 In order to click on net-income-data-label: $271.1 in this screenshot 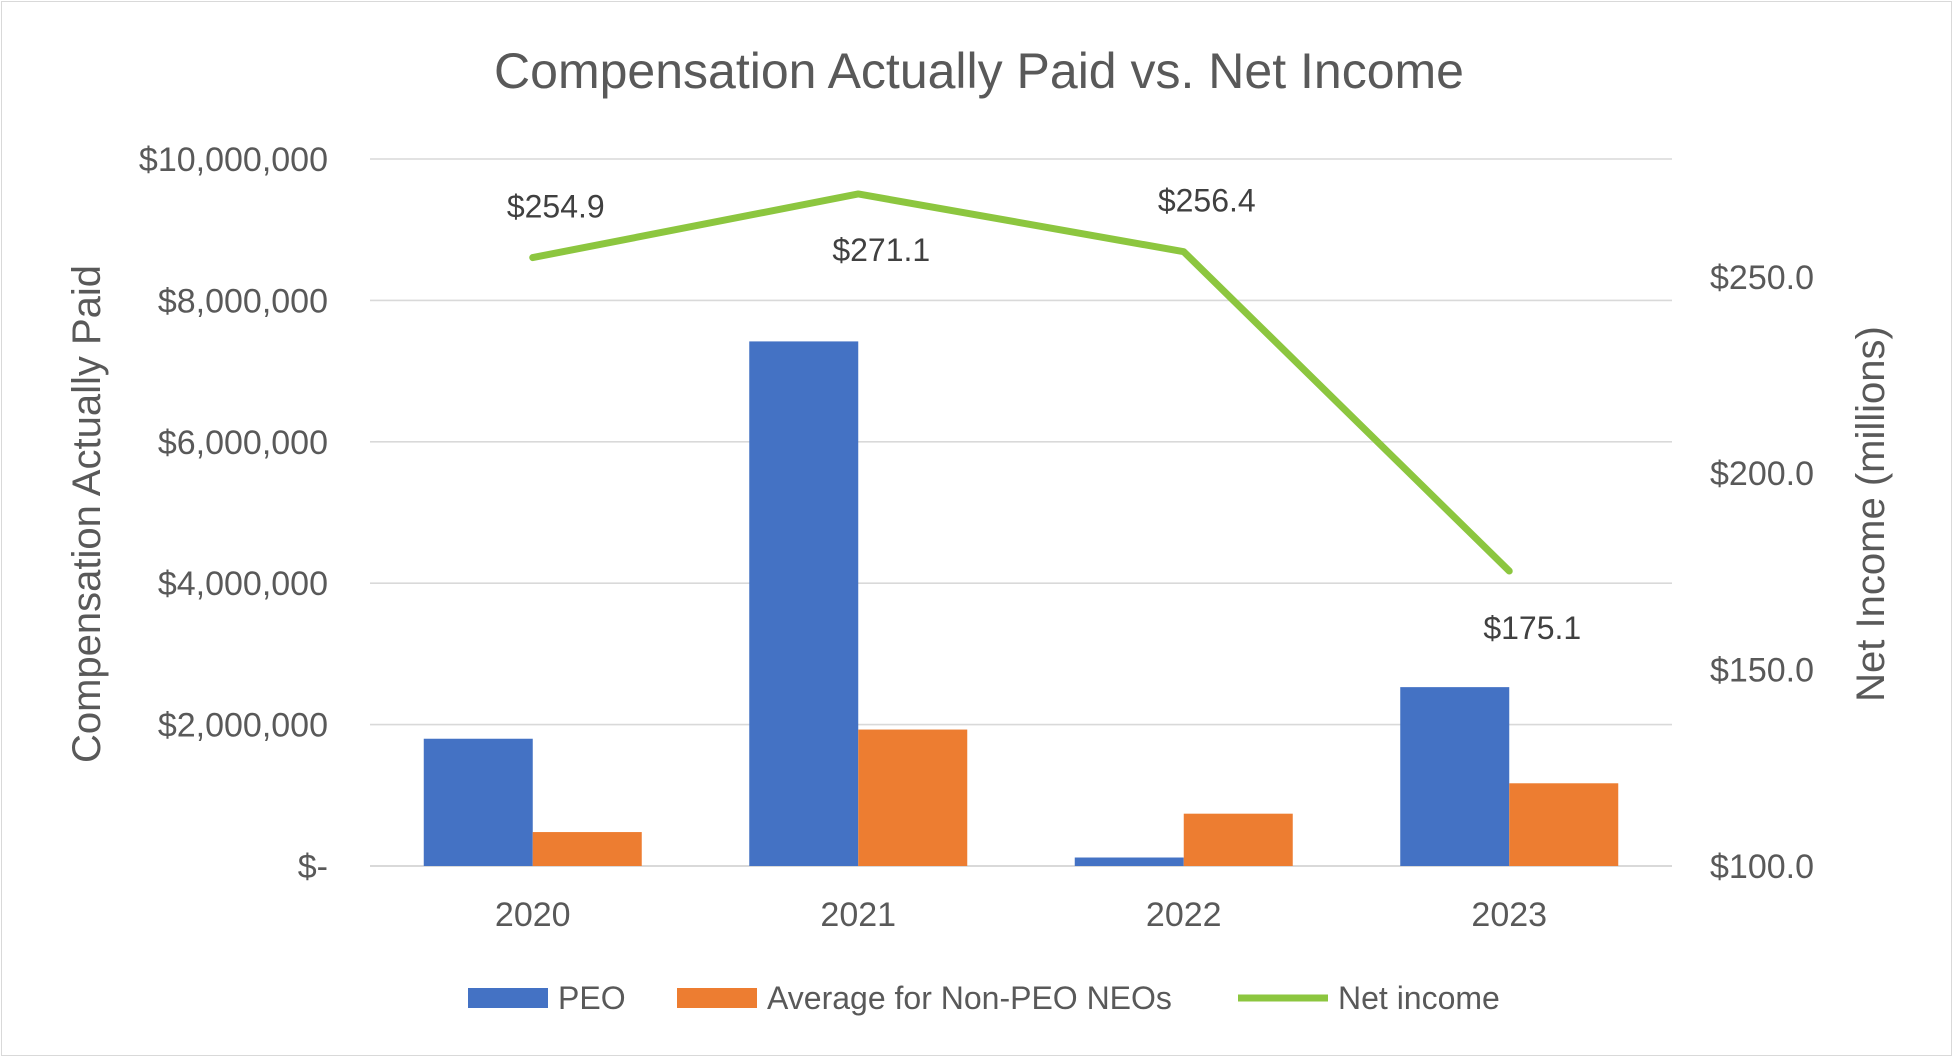, I will do `click(881, 250)`.